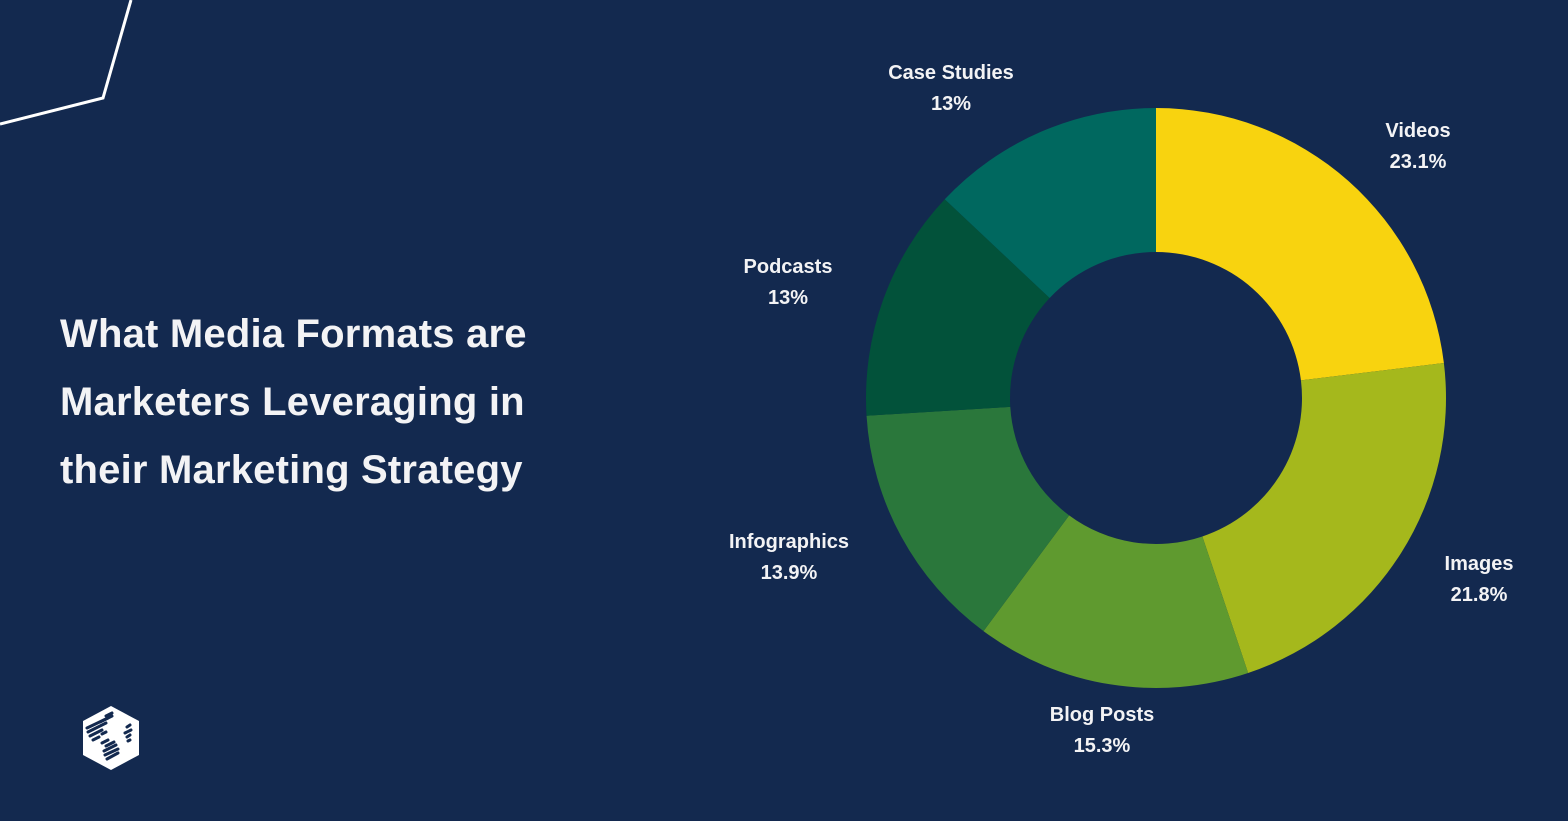  What do you see at coordinates (958, 307) in the screenshot?
I see `donut-slice-podcasts` at bounding box center [958, 307].